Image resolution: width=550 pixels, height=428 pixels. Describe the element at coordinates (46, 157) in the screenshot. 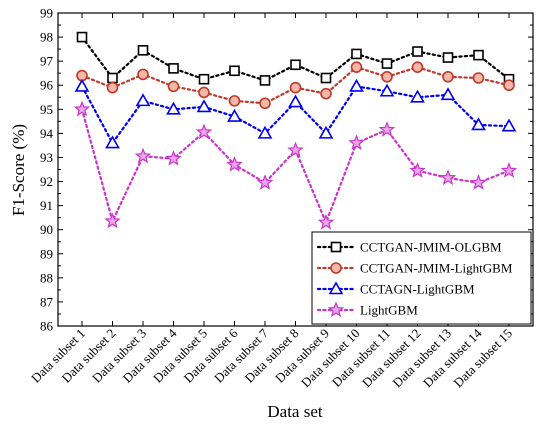

I see `y-tick-label: 93` at that location.